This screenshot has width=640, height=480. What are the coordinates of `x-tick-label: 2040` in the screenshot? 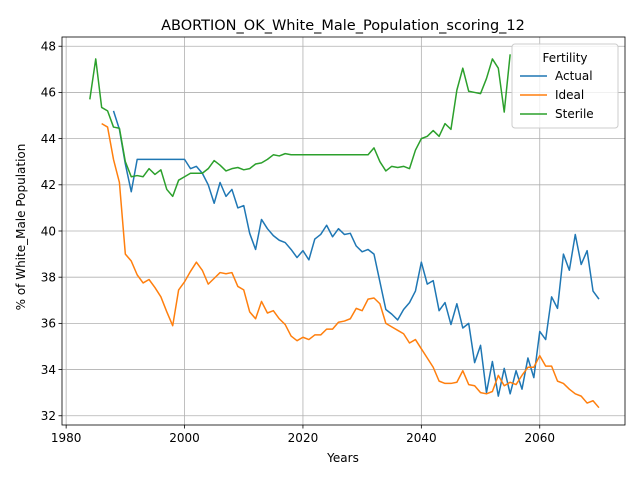 It's located at (421, 438).